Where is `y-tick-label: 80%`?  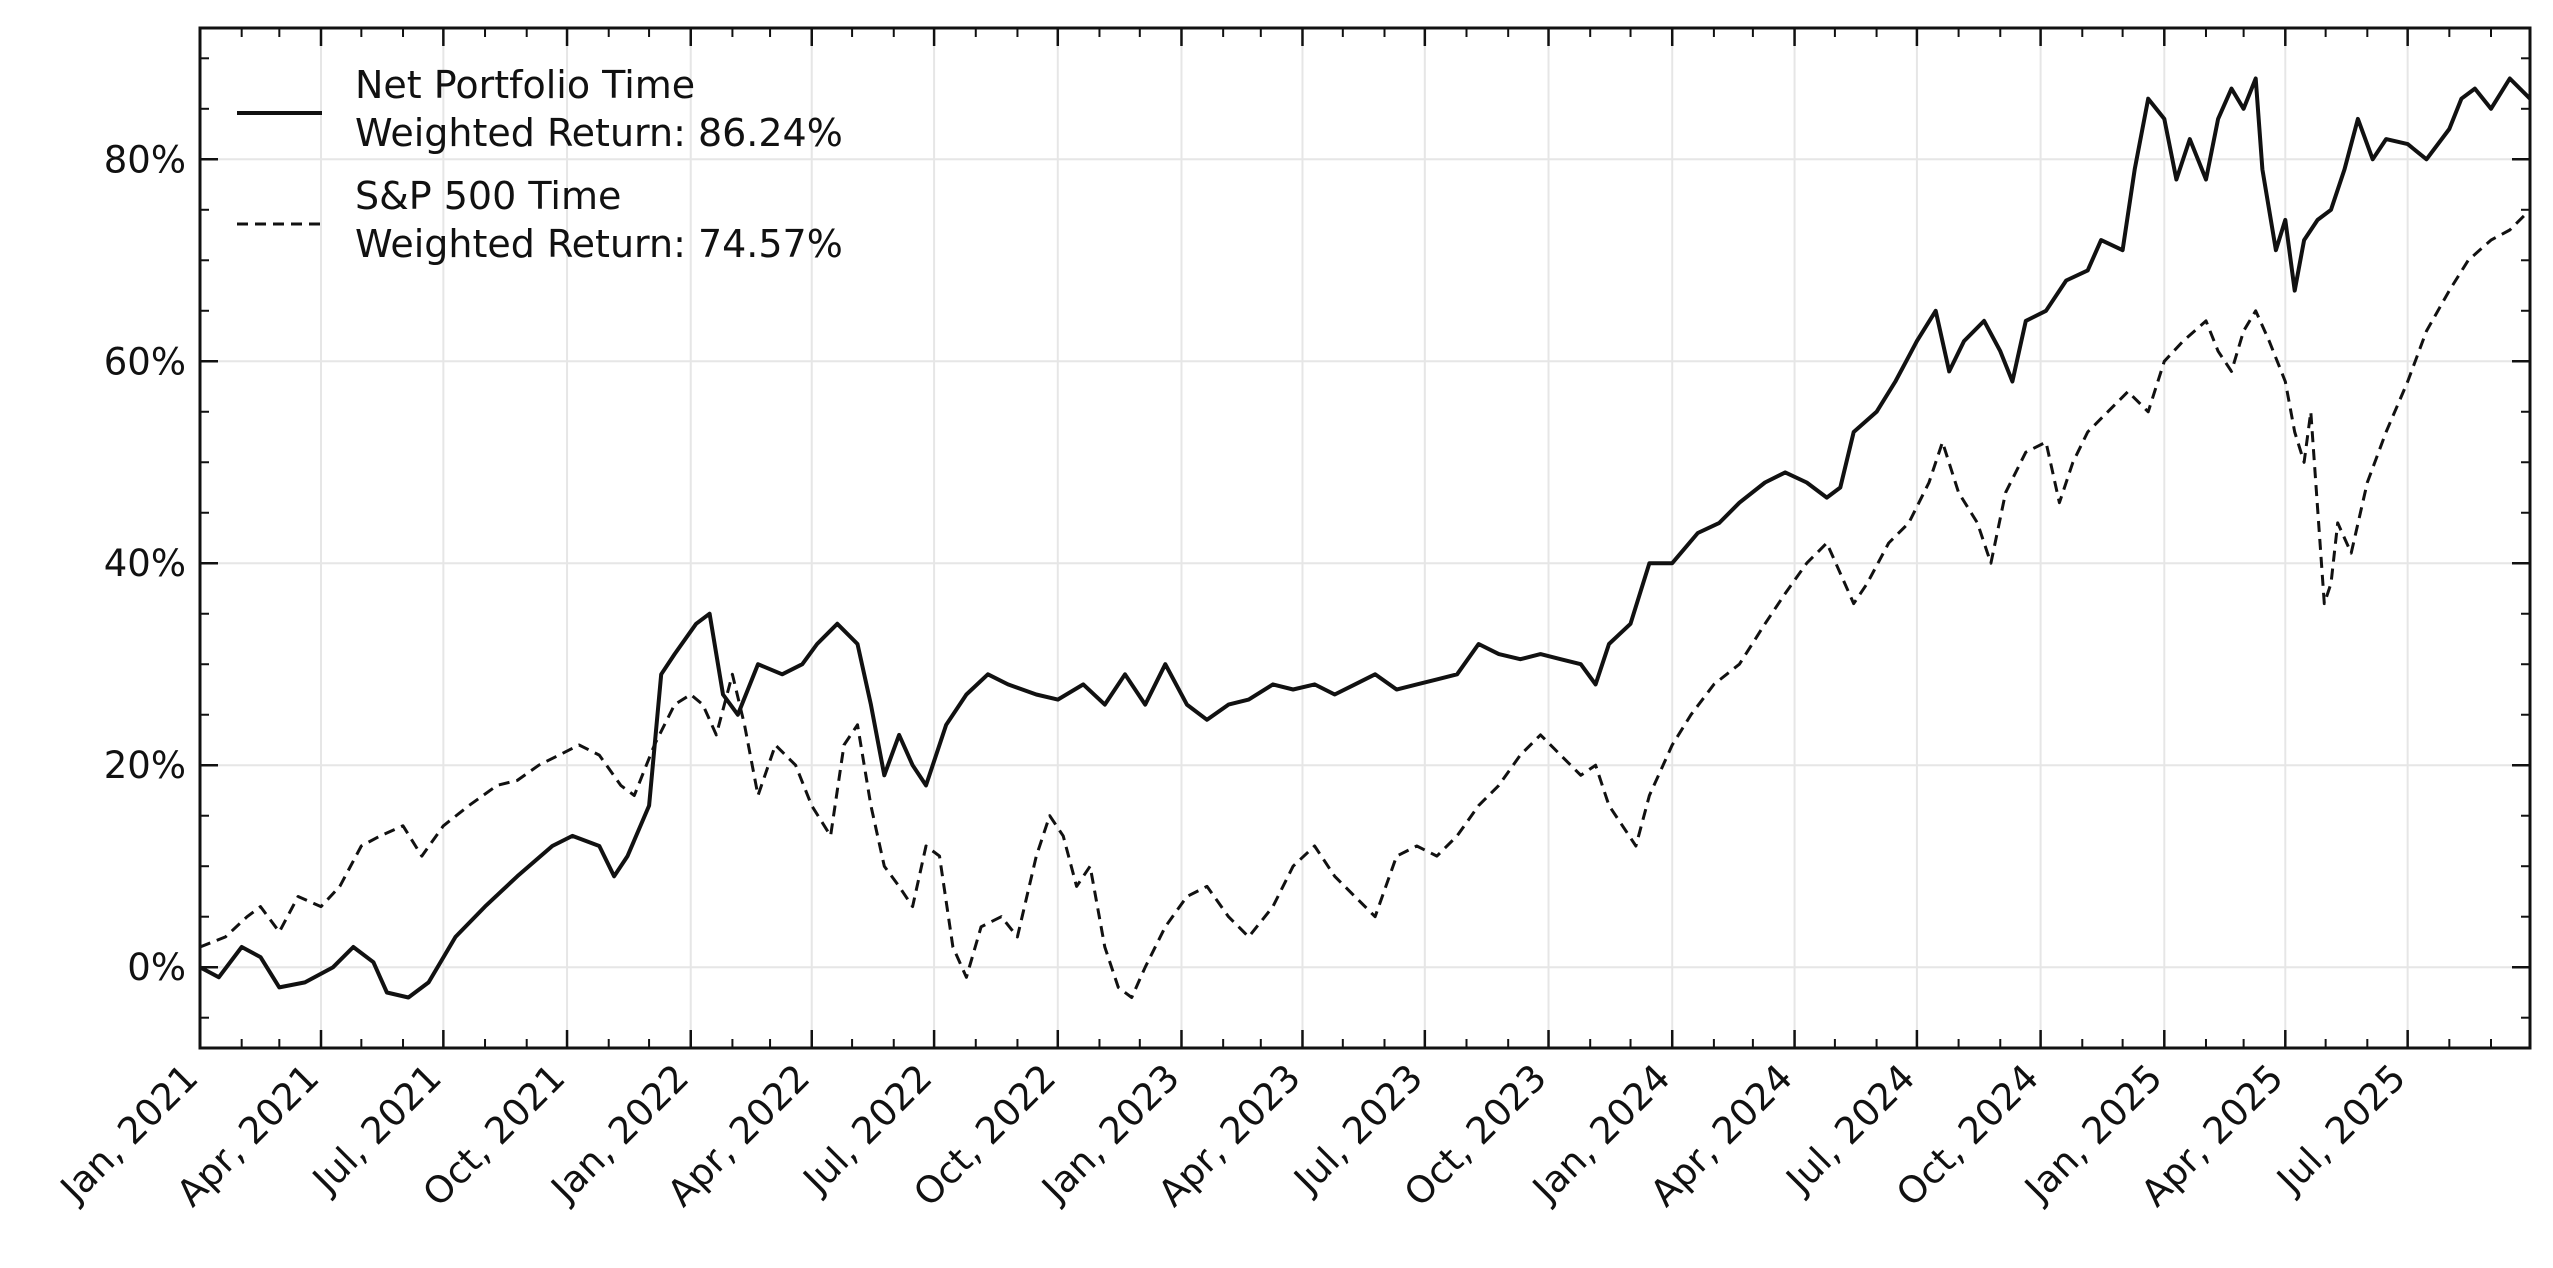 y-tick-label: 80% is located at coordinates (145, 159).